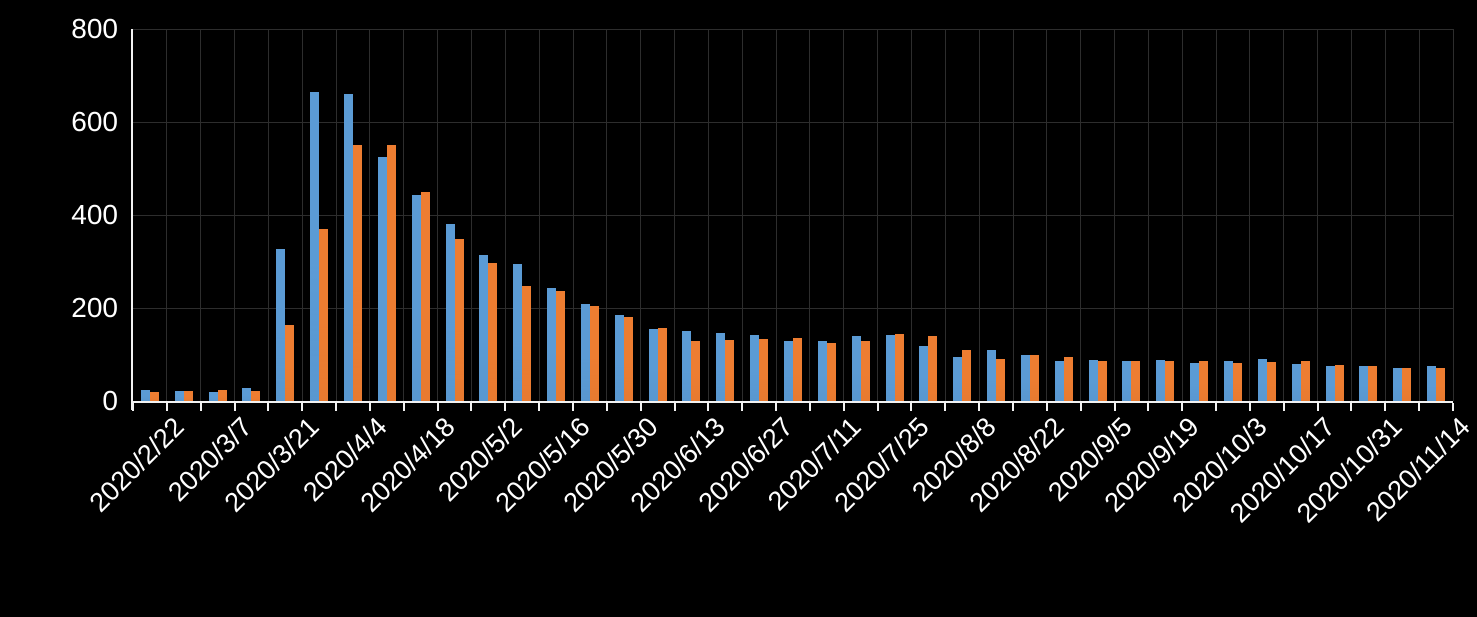 The width and height of the screenshot is (1477, 617). Describe the element at coordinates (110, 400) in the screenshot. I see `y-axis-tick-label: 0` at that location.